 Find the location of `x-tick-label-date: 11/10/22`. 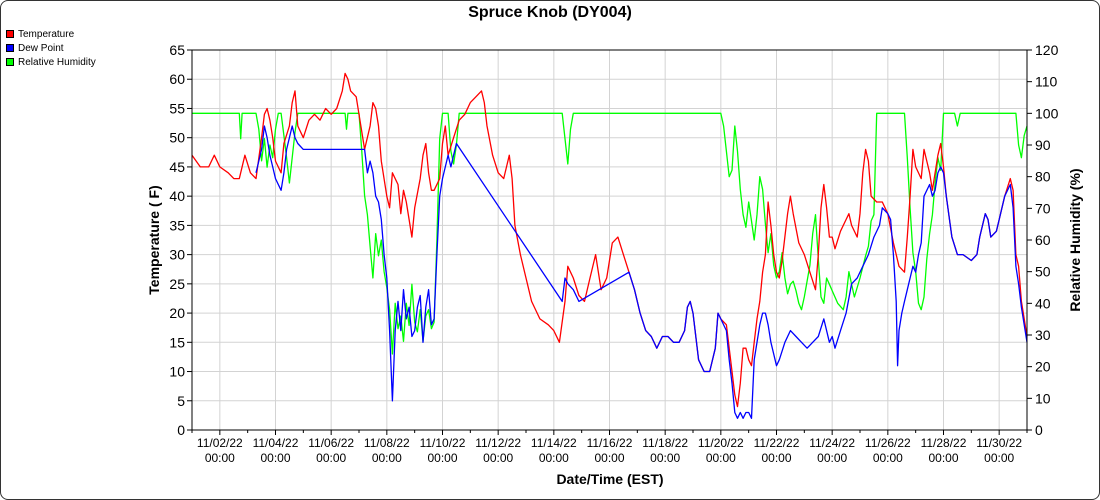

x-tick-label-date: 11/10/22 is located at coordinates (443, 443).